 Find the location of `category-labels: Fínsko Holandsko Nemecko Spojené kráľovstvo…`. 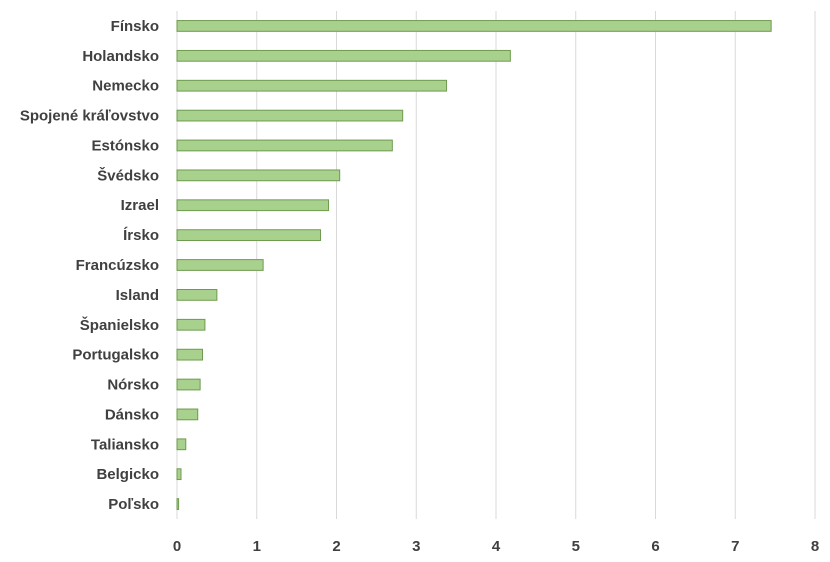

category-labels: Fínsko Holandsko Nemecko Spojené kráľovstvo… is located at coordinates (89, 265).